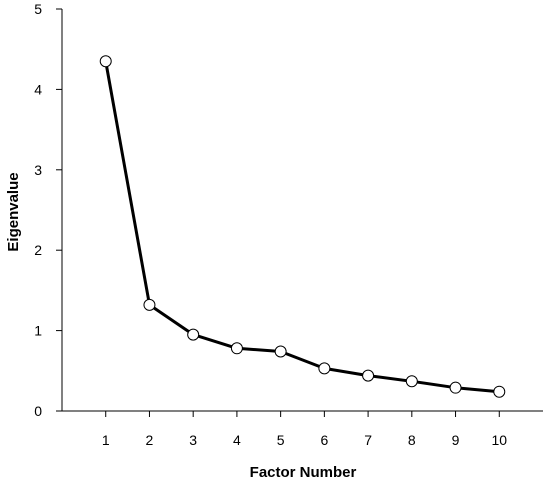  I want to click on y-tick-label: 0, so click(38, 411).